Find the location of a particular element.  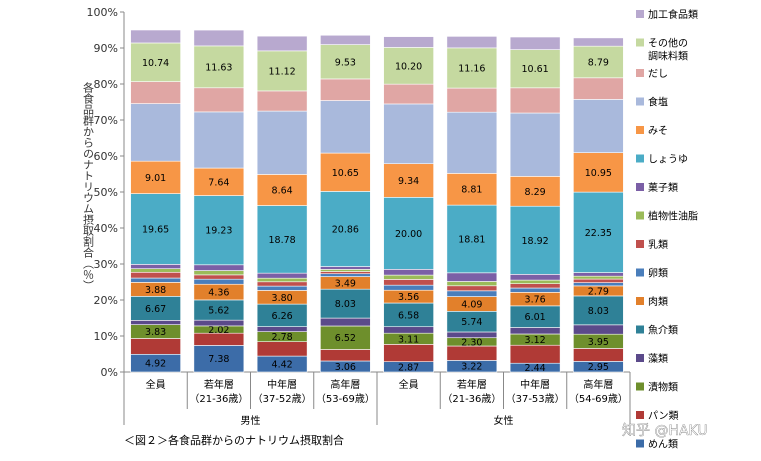

y-tick-label: 0% is located at coordinates (109, 372).